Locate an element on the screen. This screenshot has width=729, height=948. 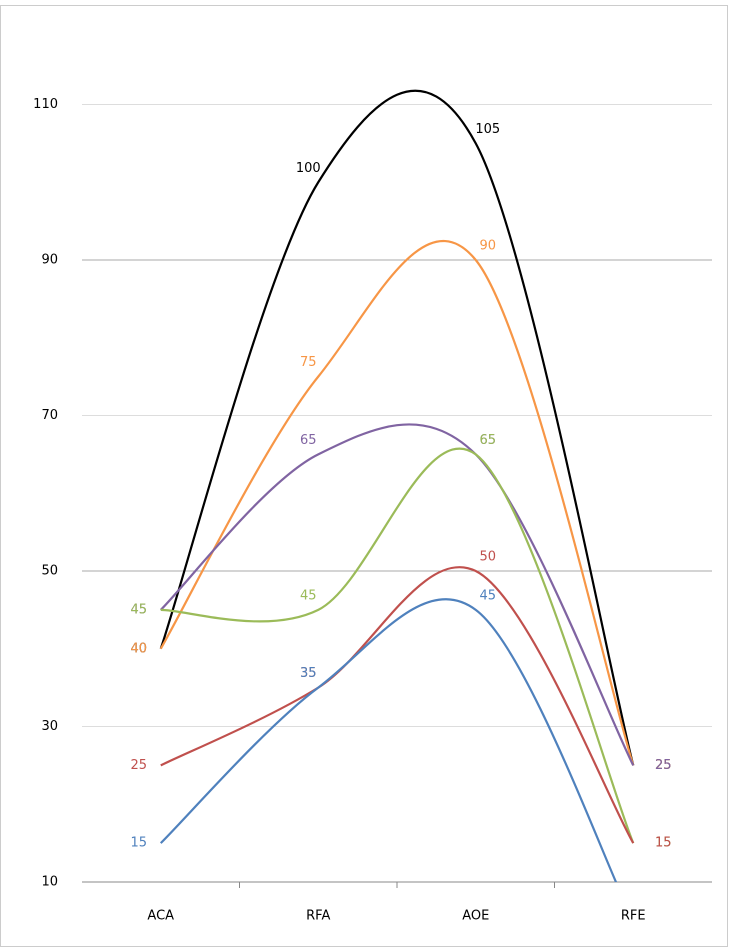
y-tick-label: 30 is located at coordinates (49, 726).